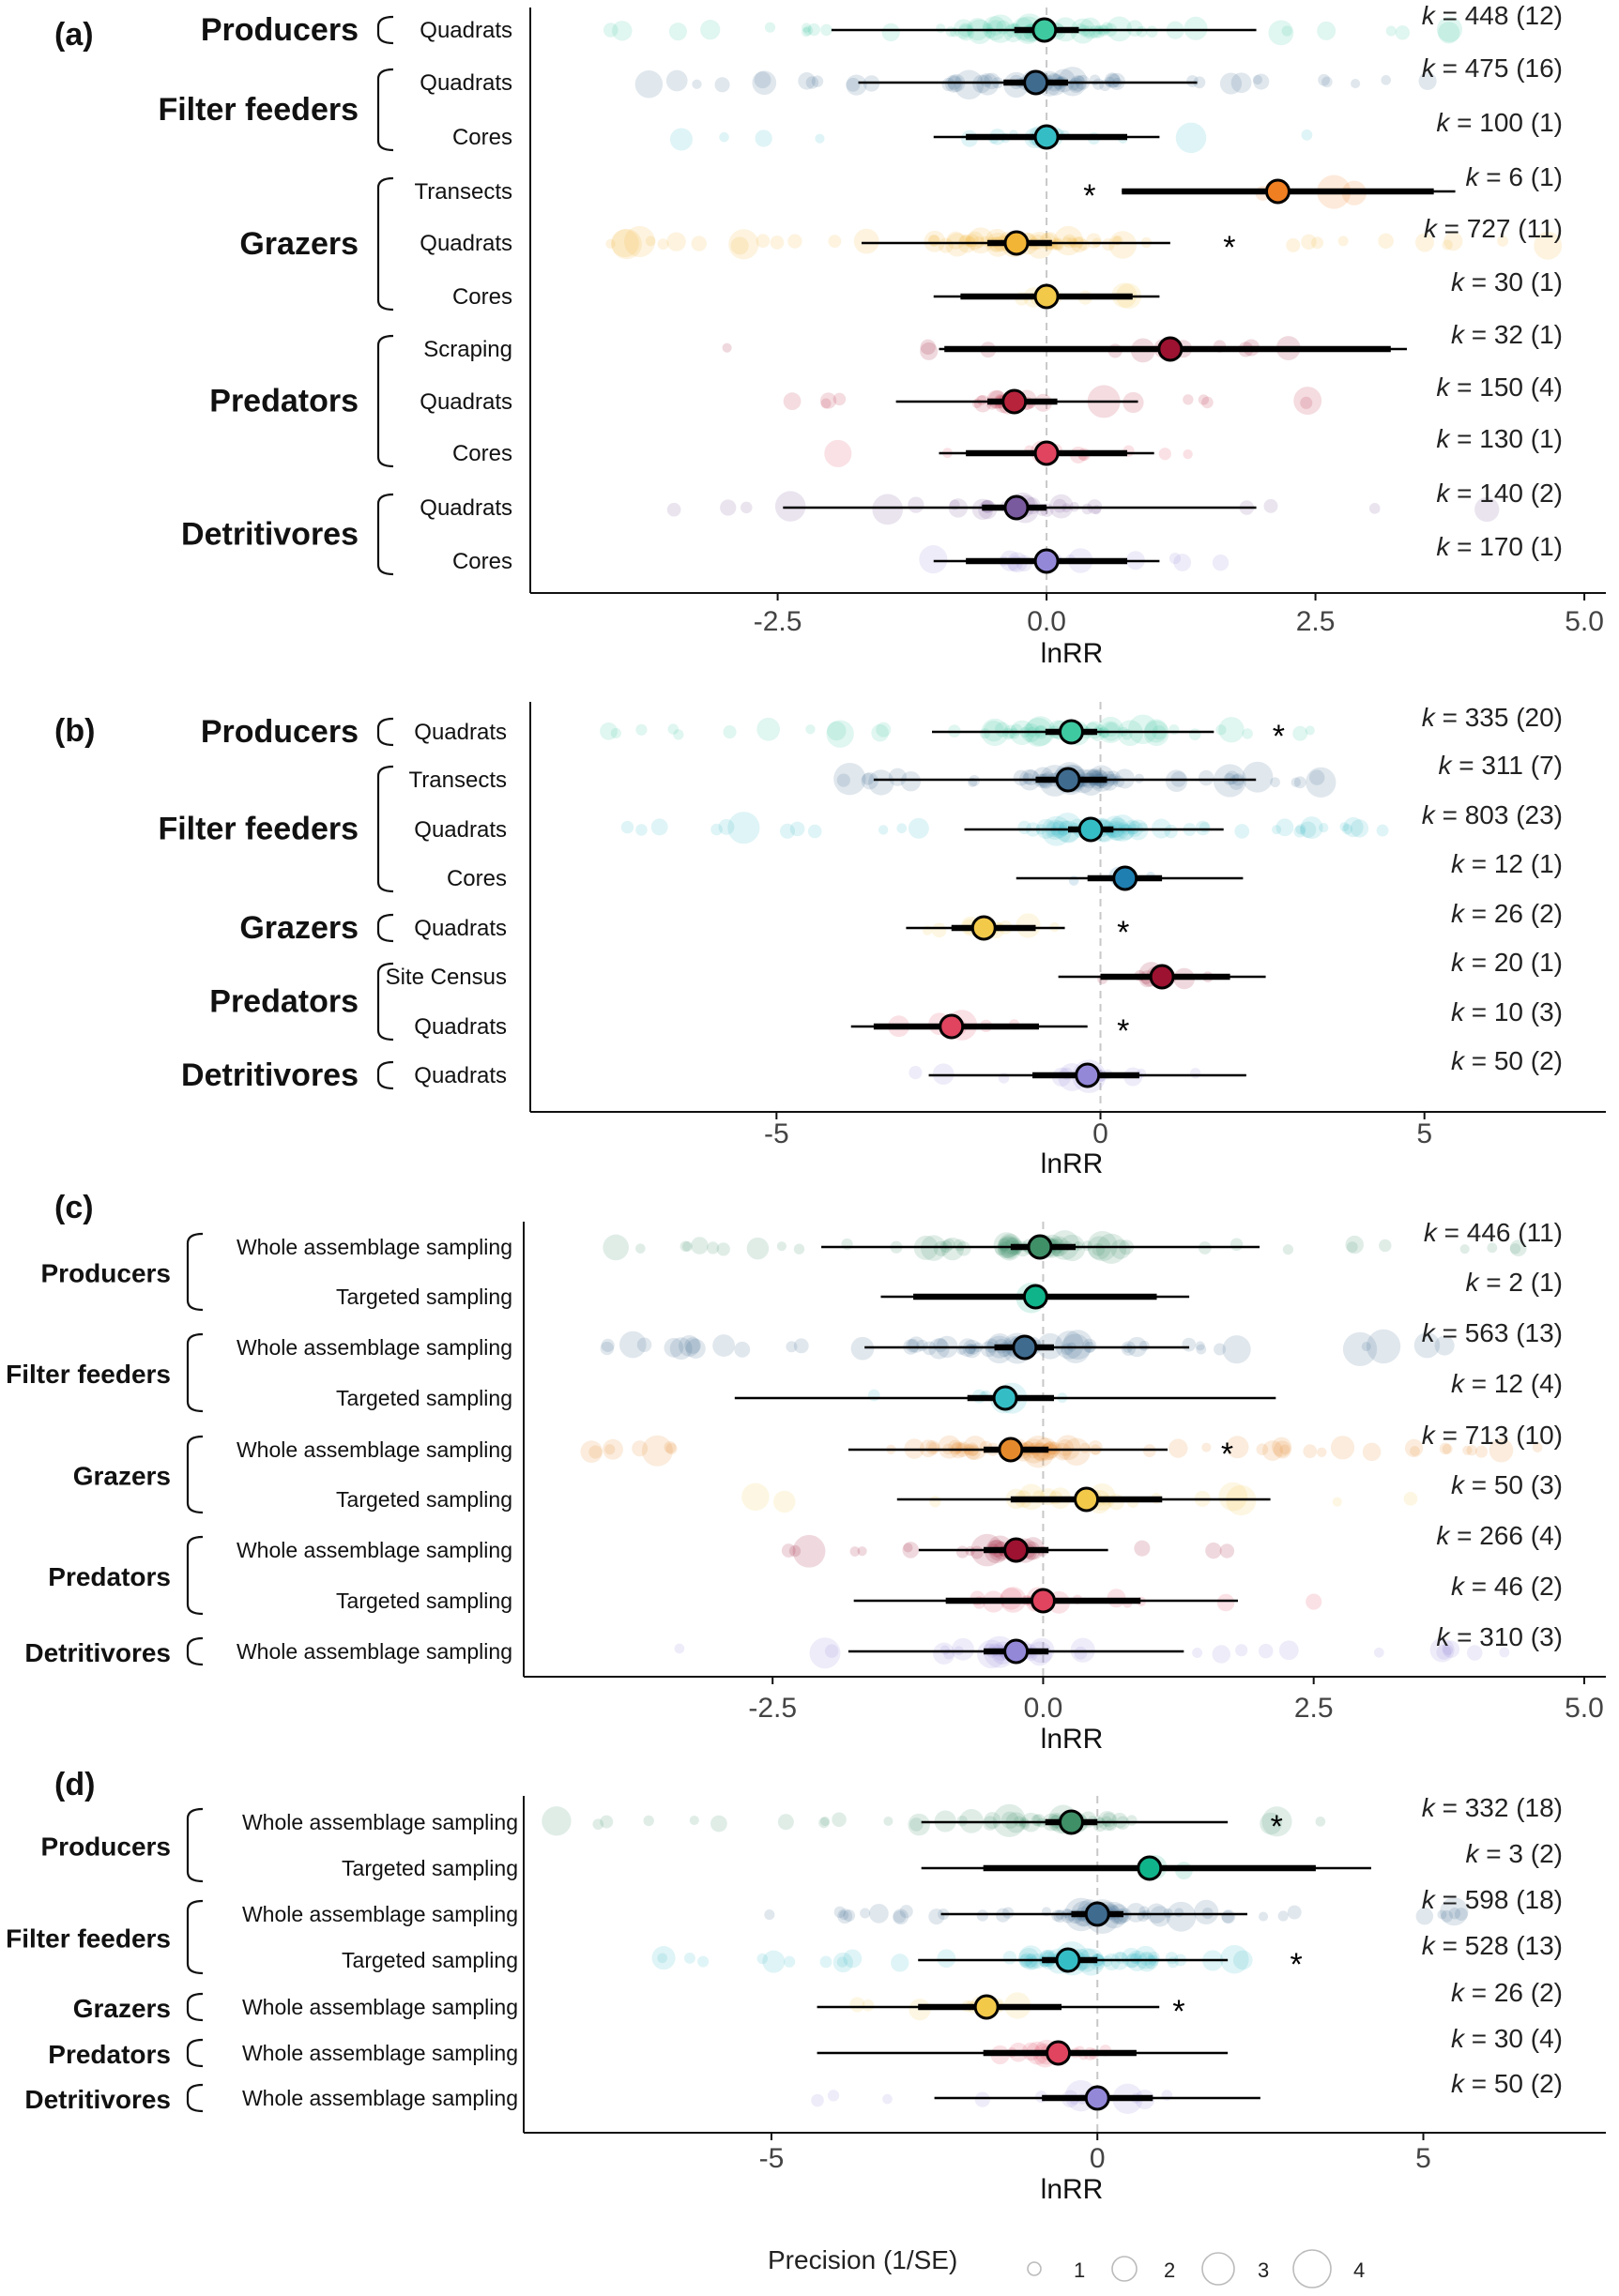 This screenshot has height=2296, width=1619. I want to click on significance-asterisk: *, so click(1178, 2012).